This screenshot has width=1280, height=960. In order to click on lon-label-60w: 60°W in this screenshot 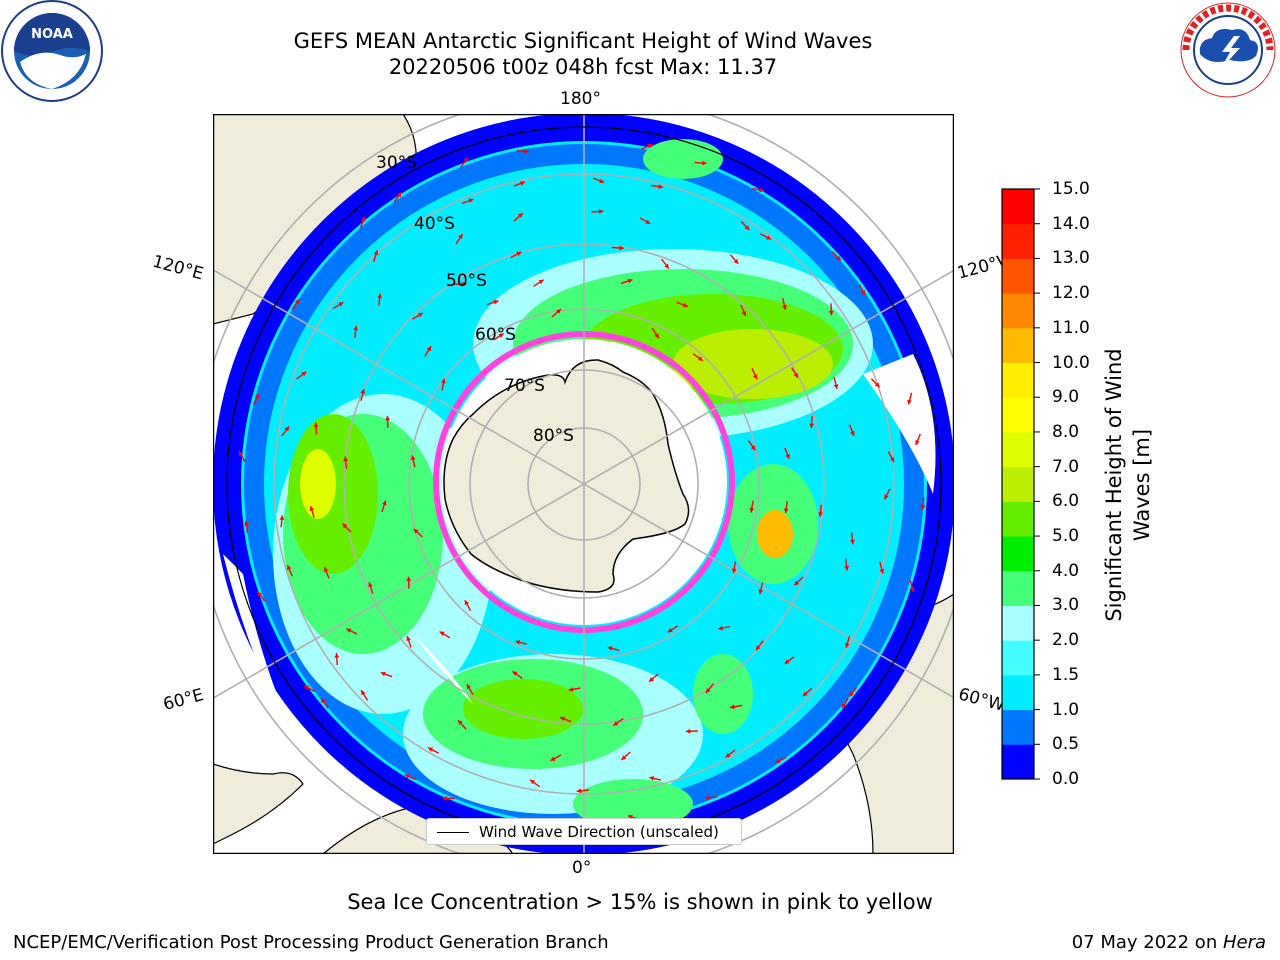, I will do `click(981, 700)`.